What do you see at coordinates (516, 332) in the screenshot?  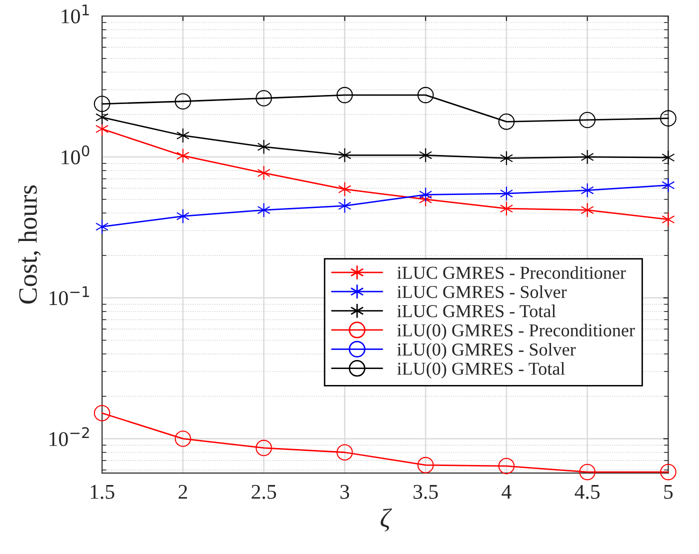 I see `legend-label: iLU(0) GMRES - Preconditioner` at bounding box center [516, 332].